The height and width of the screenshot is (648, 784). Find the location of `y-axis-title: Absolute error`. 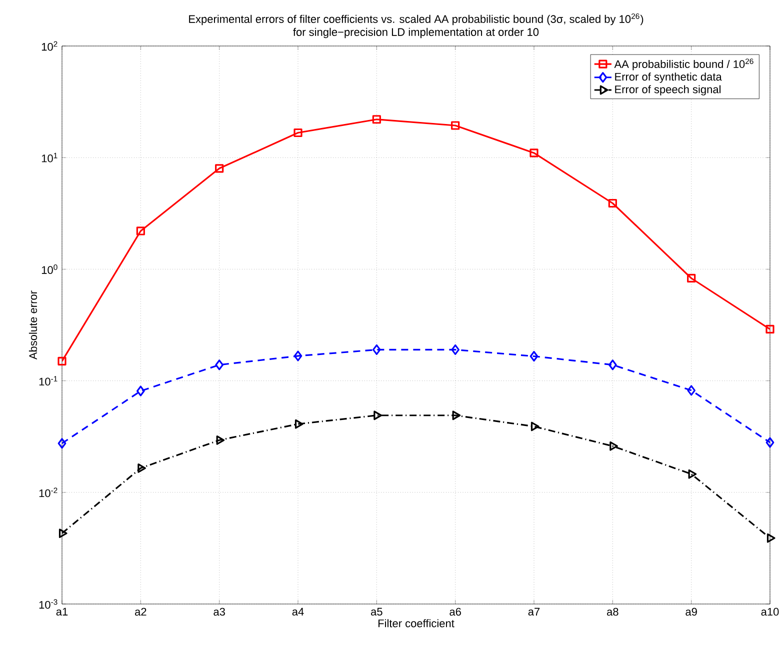

y-axis-title: Absolute error is located at coordinates (33, 325).